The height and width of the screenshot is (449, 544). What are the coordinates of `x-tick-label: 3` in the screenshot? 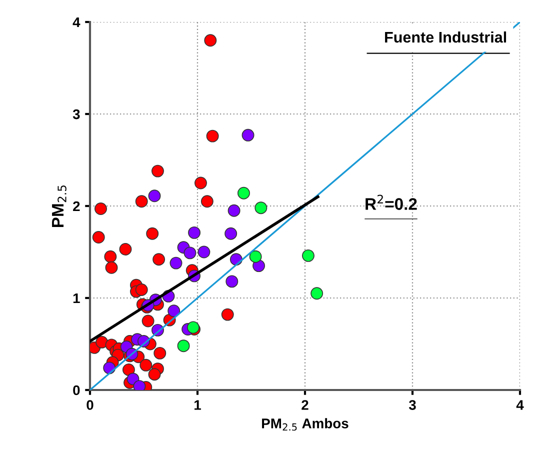 It's located at (412, 405).